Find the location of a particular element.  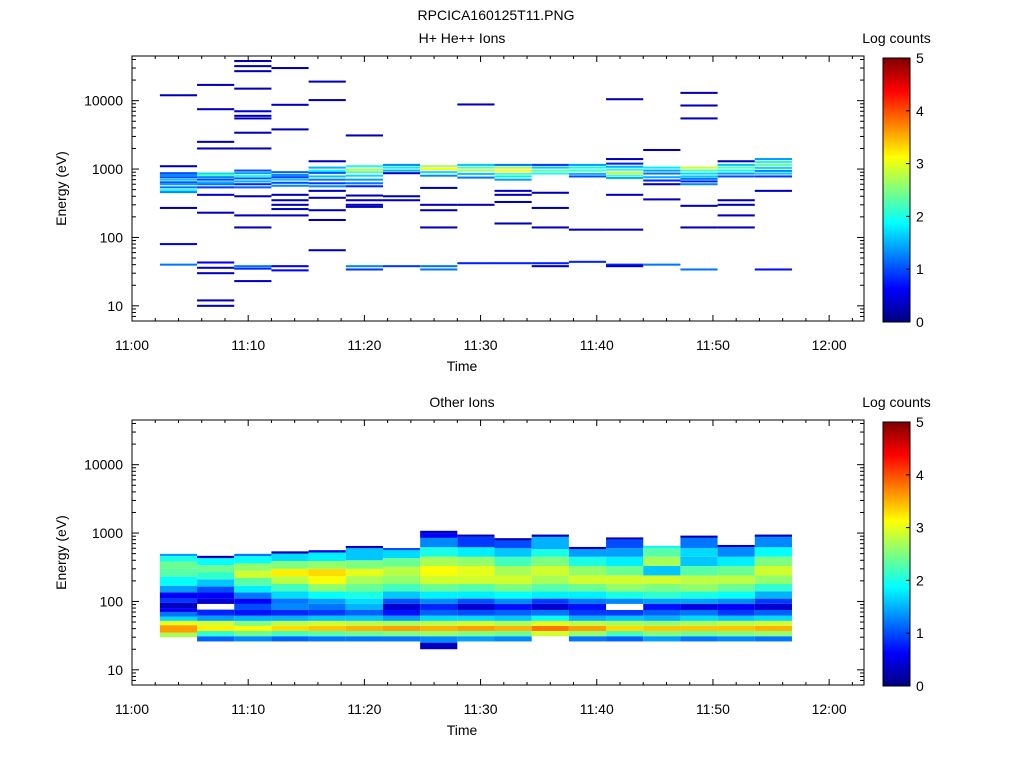

y-tick-label: 10 is located at coordinates (115, 306).